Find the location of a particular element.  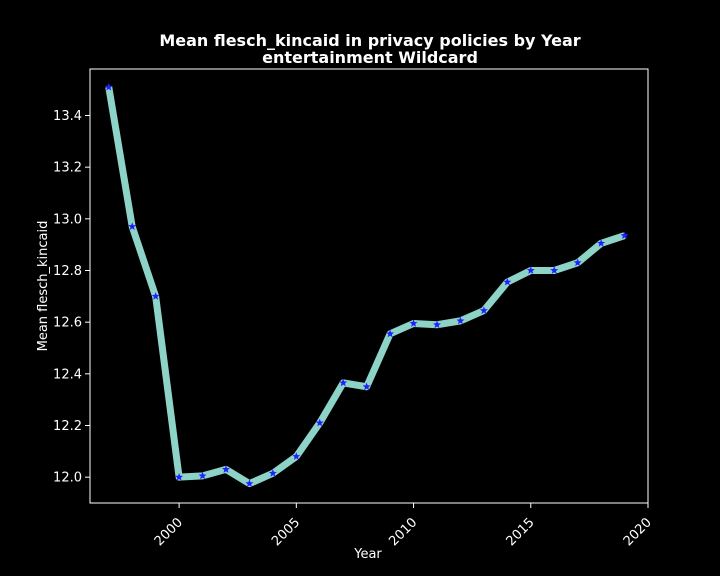

x-tick-label: 2015 is located at coordinates (521, 532).